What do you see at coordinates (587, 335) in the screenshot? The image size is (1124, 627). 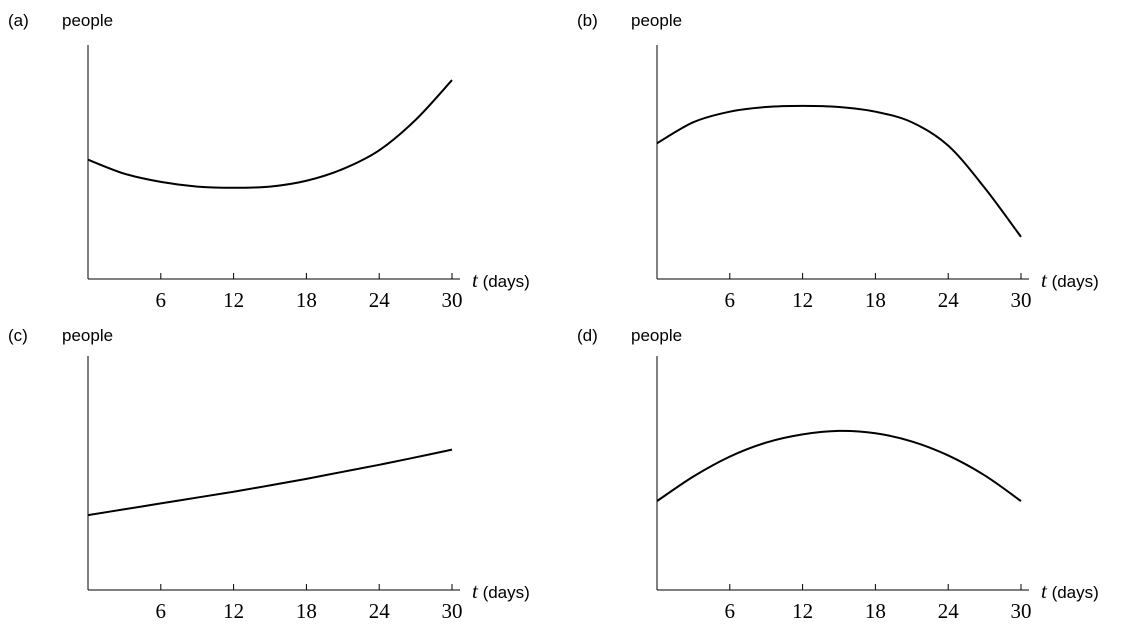 I see `panel-label: (d)` at bounding box center [587, 335].